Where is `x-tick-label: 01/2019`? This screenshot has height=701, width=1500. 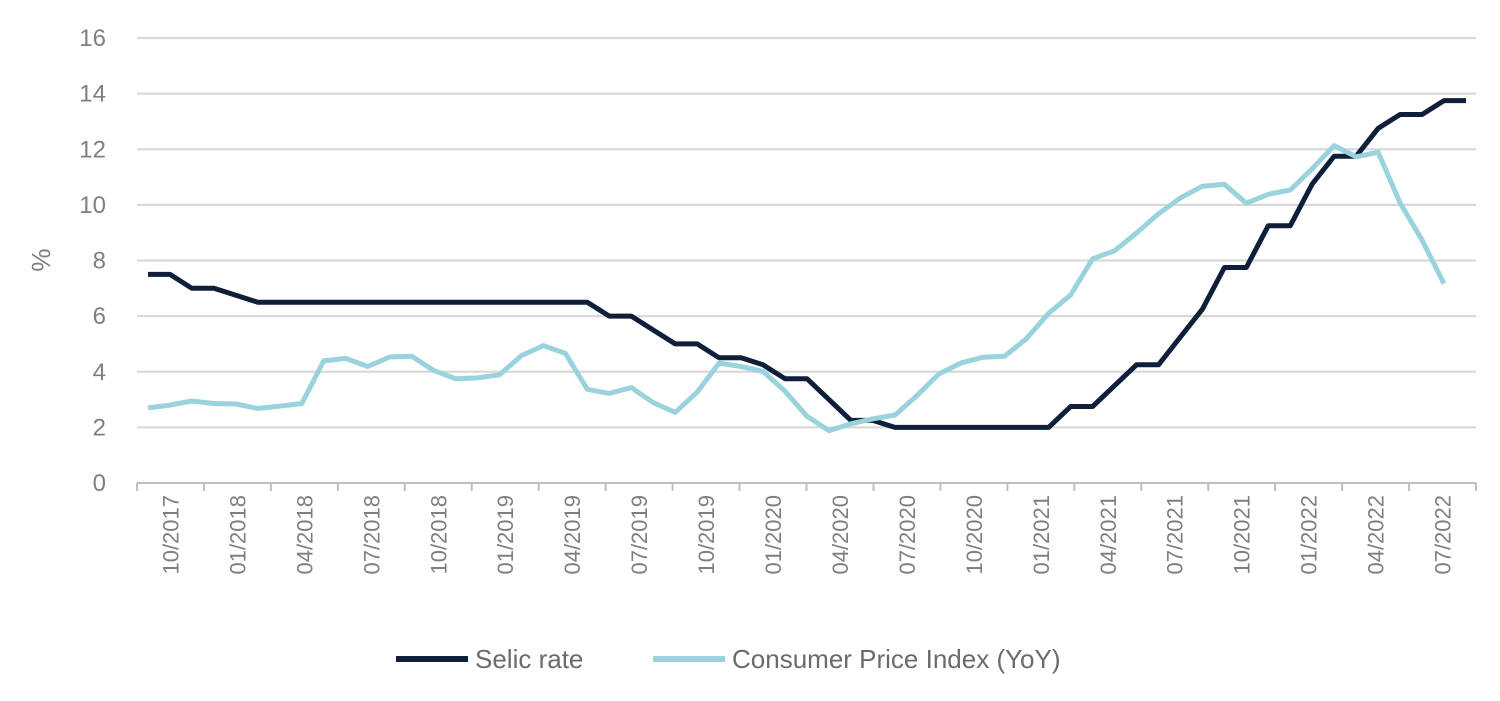
x-tick-label: 01/2019 is located at coordinates (505, 535).